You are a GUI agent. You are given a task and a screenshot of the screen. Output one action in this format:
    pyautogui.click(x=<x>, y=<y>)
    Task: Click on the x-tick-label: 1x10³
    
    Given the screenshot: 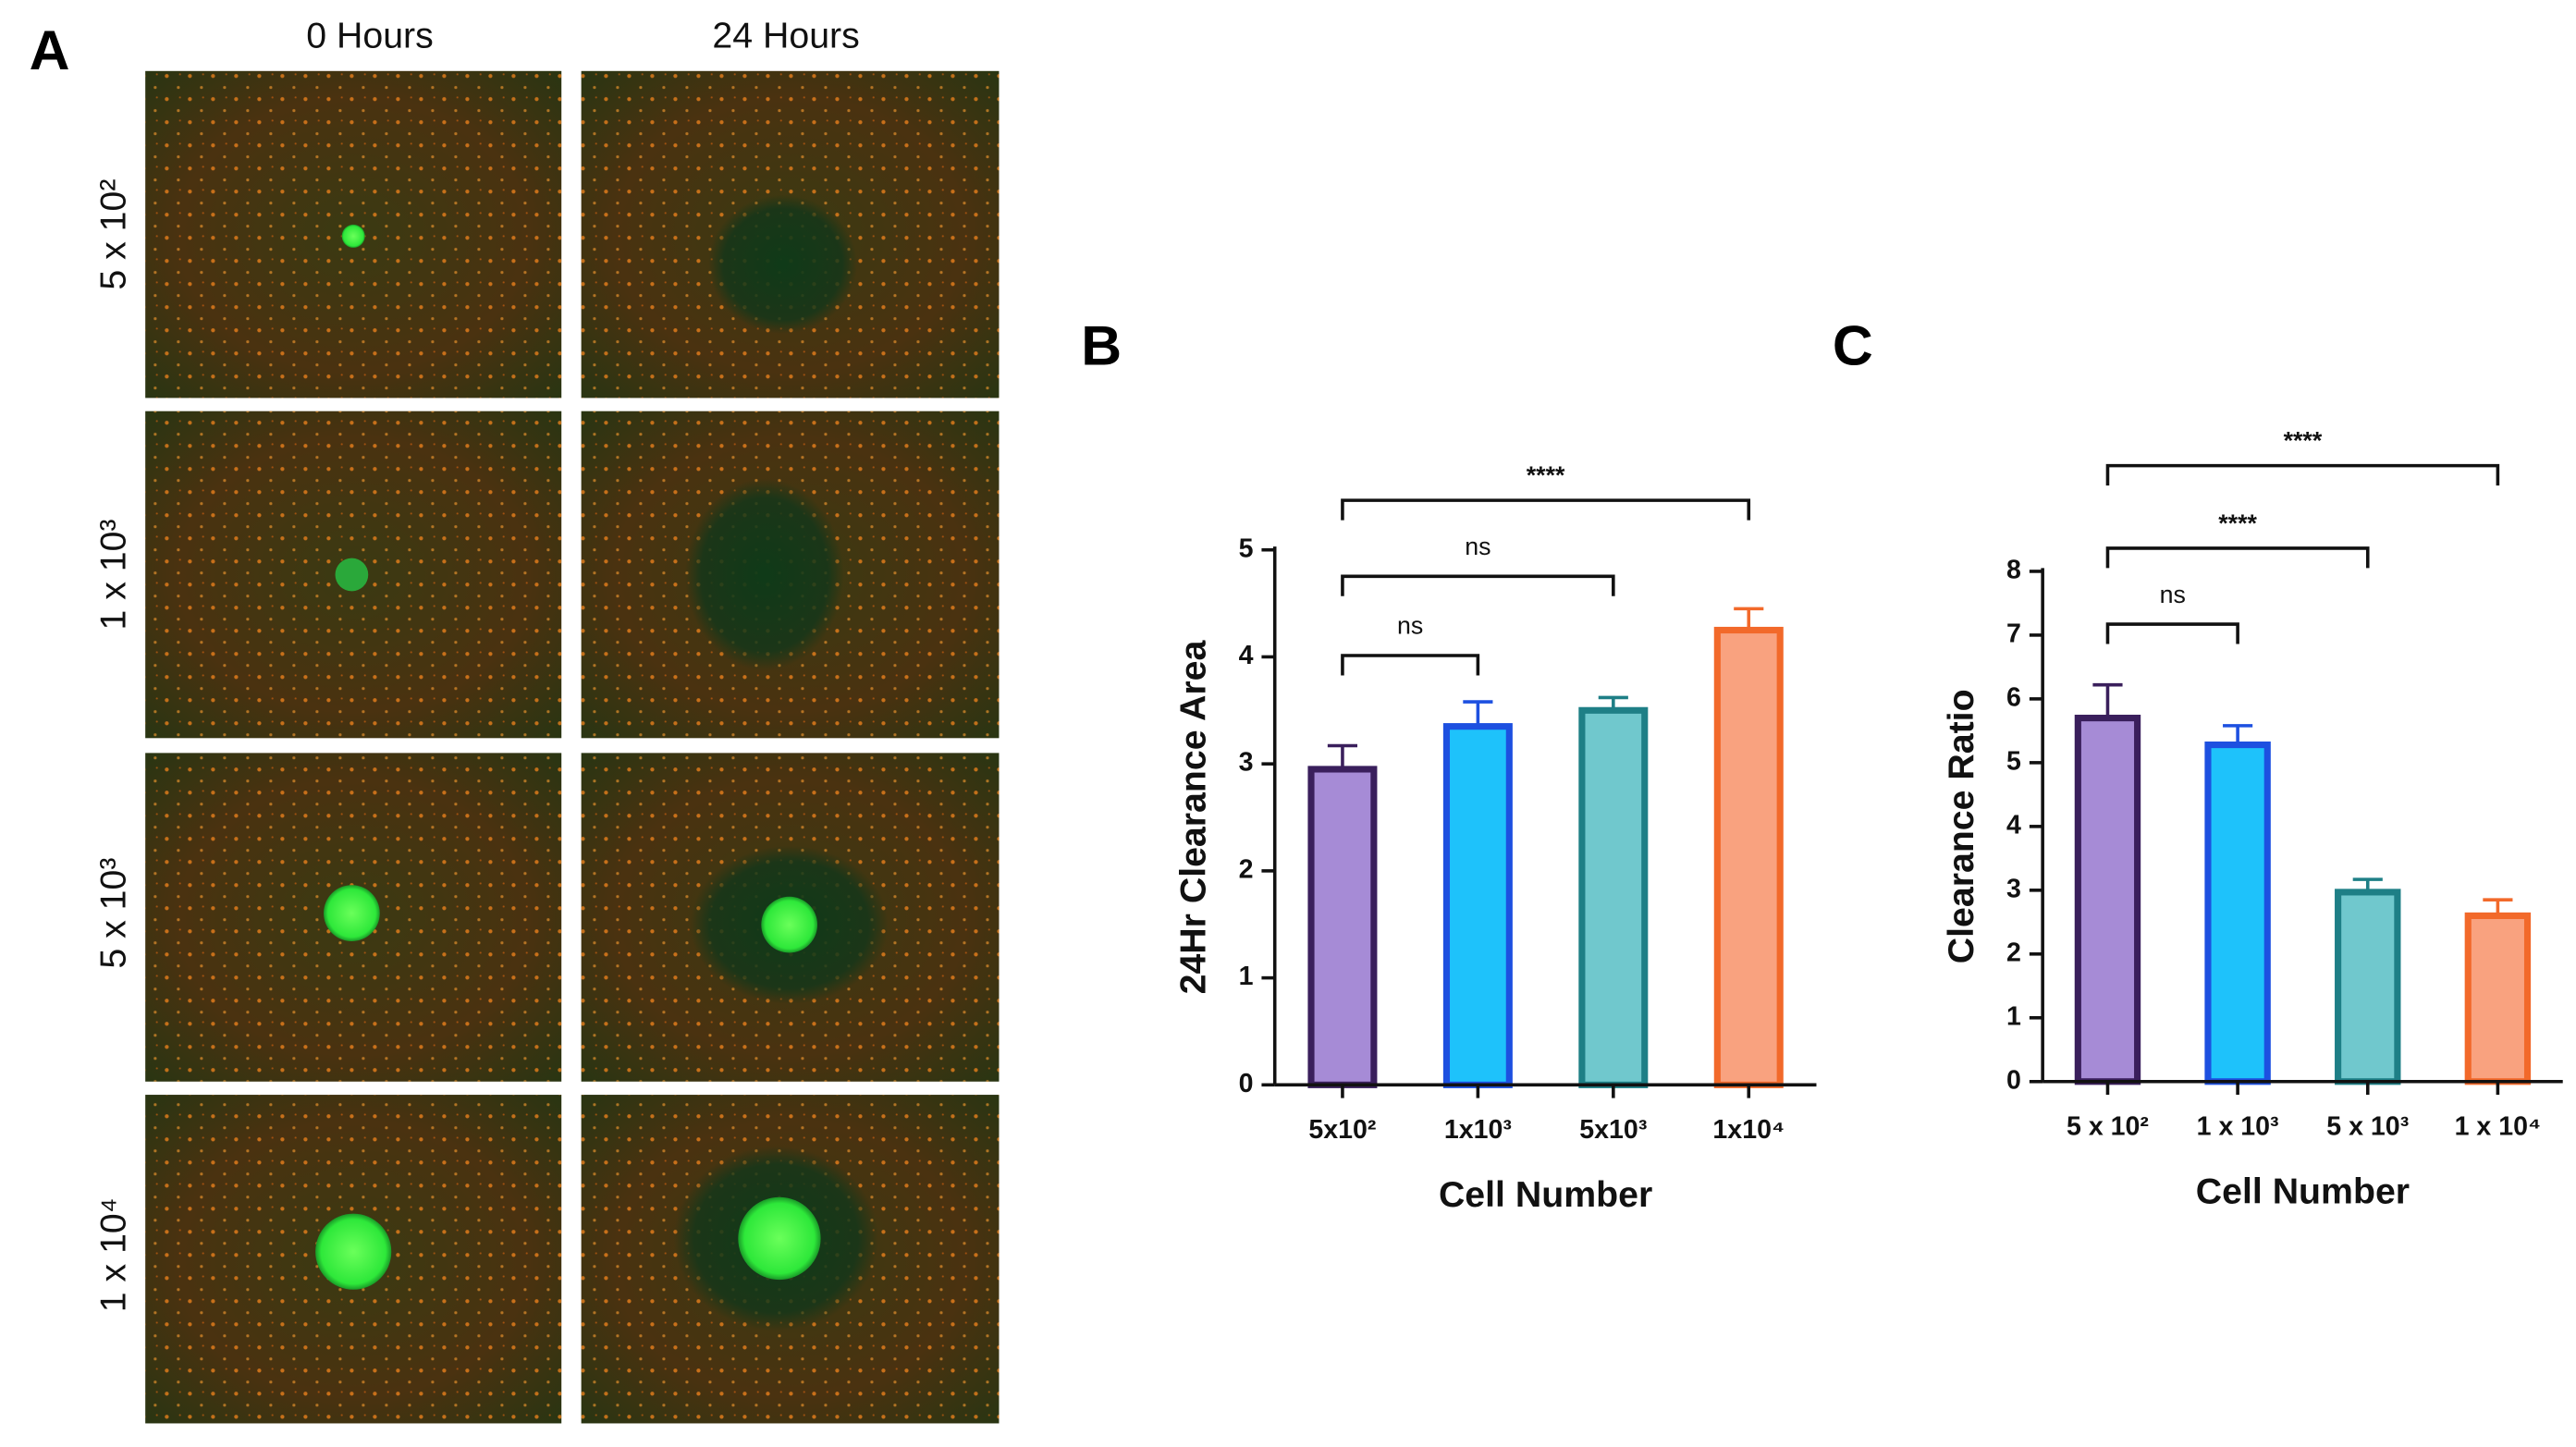 What is the action you would take?
    pyautogui.click(x=1478, y=1130)
    